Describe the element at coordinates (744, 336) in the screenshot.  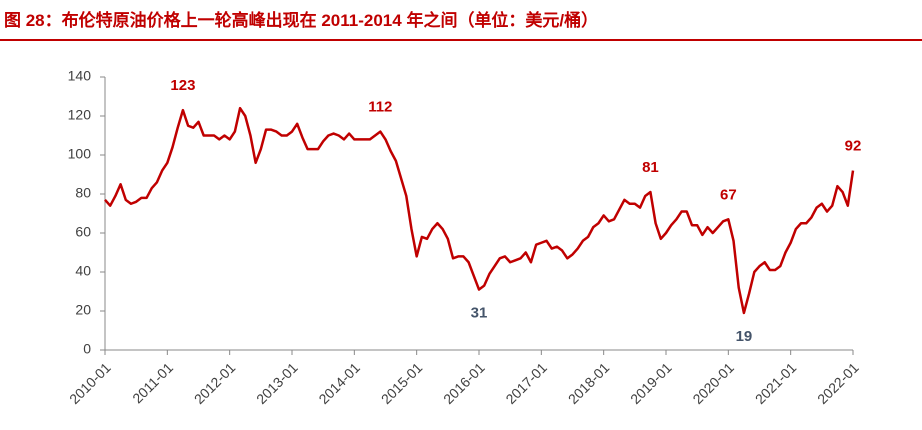
I see `annotation: 19` at that location.